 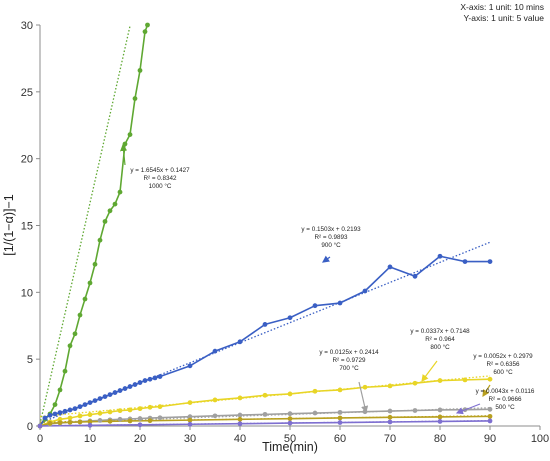 I want to click on trend-equation: y = 0.1503x + 0.2193, so click(x=331, y=229).